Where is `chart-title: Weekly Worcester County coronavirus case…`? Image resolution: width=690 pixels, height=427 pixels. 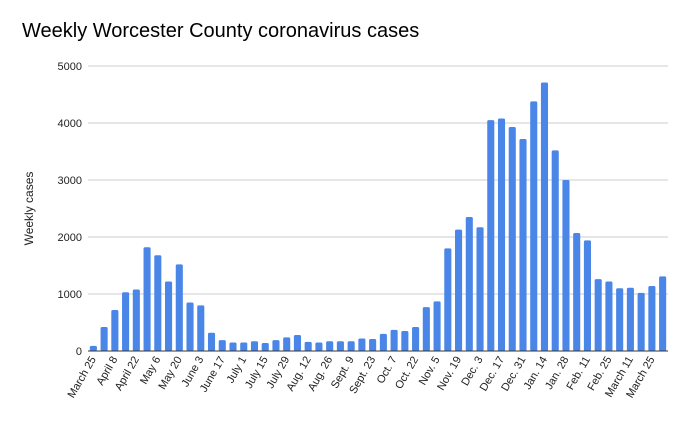
chart-title: Weekly Worcester County coronavirus case… is located at coordinates (221, 31).